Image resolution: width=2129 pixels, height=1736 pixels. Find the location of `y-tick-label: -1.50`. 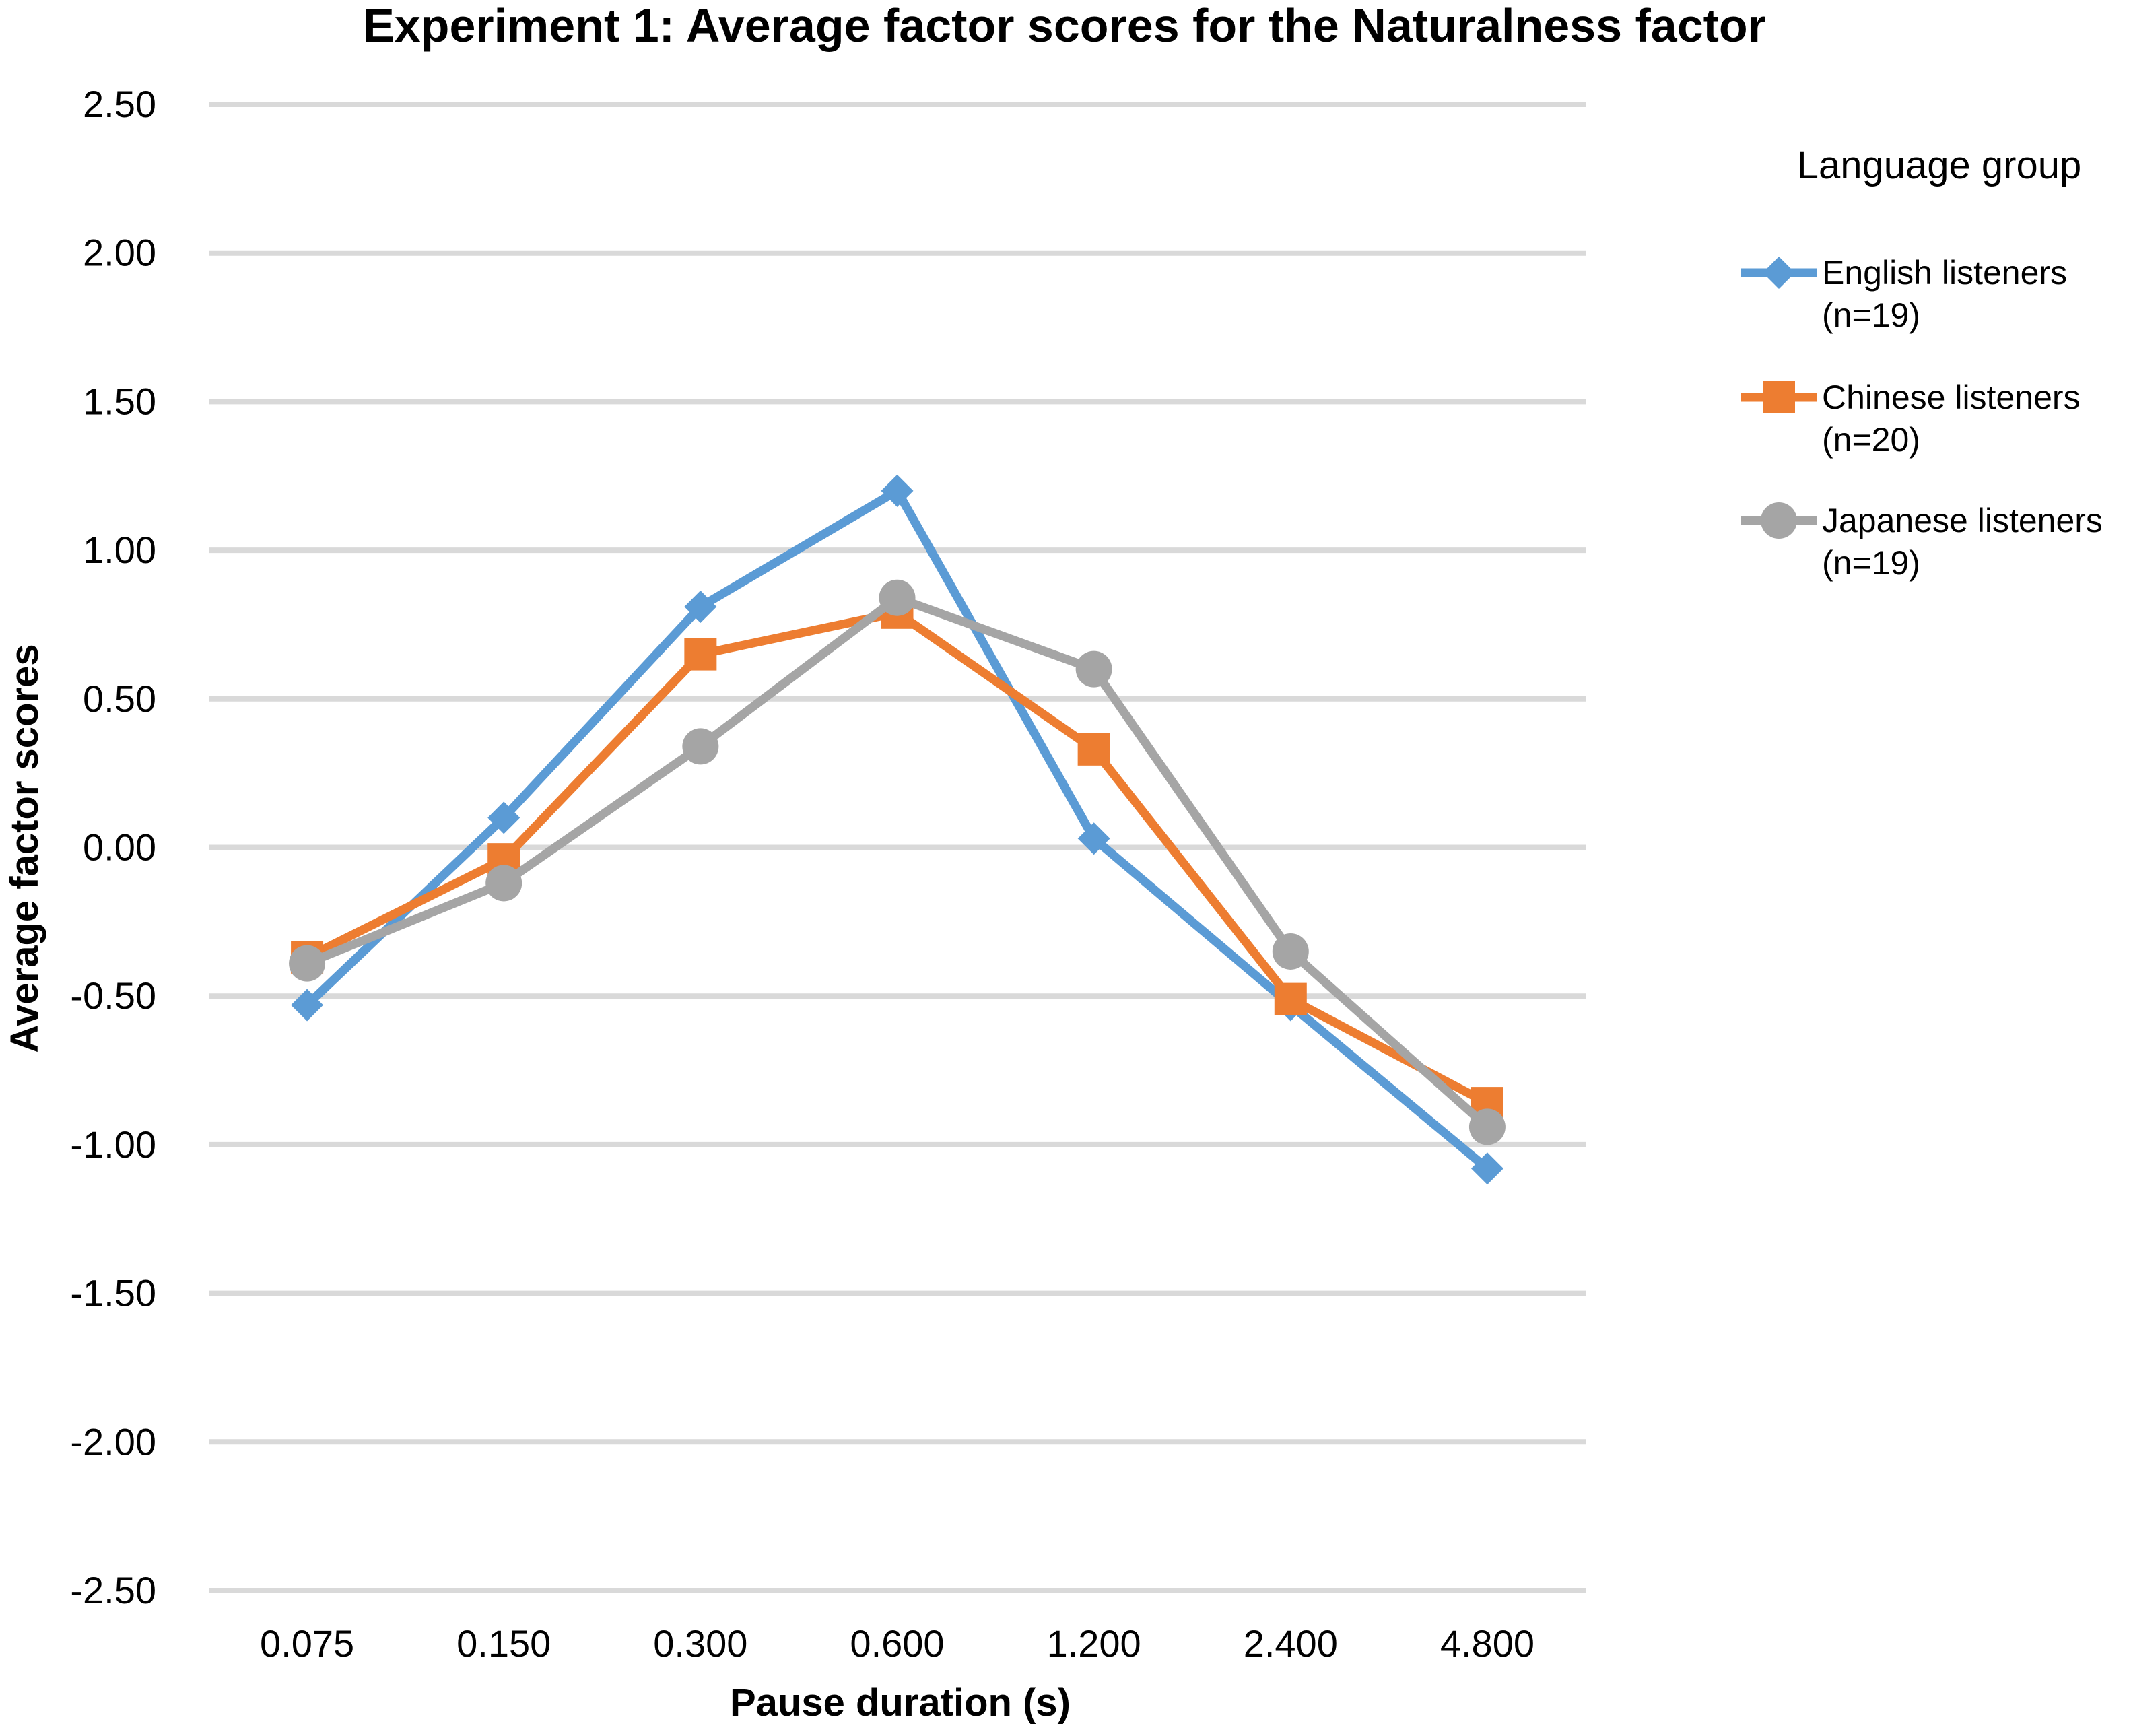

y-tick-label: -1.50 is located at coordinates (113, 1293).